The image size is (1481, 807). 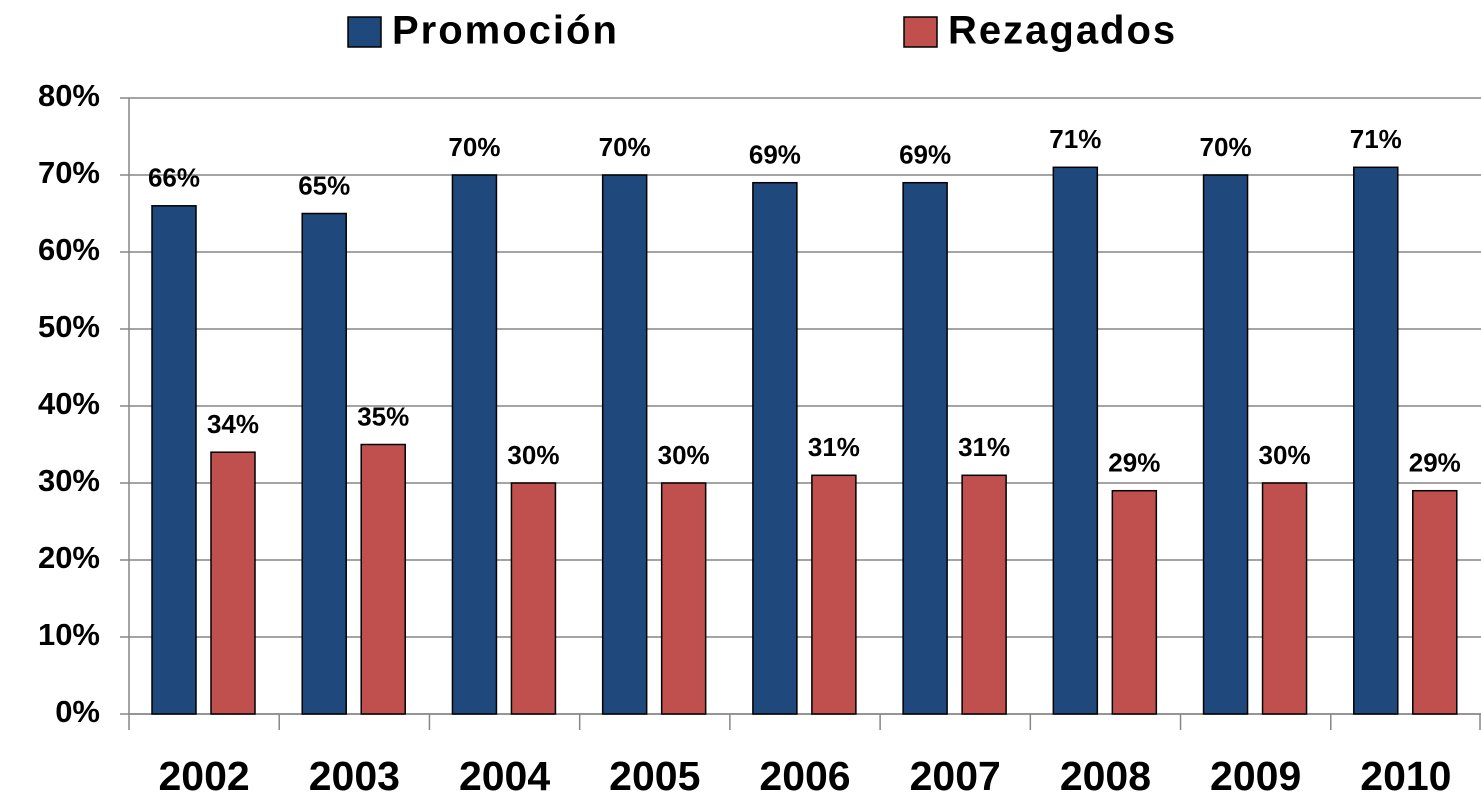 I want to click on y-tick-label: 40%, so click(x=69, y=403).